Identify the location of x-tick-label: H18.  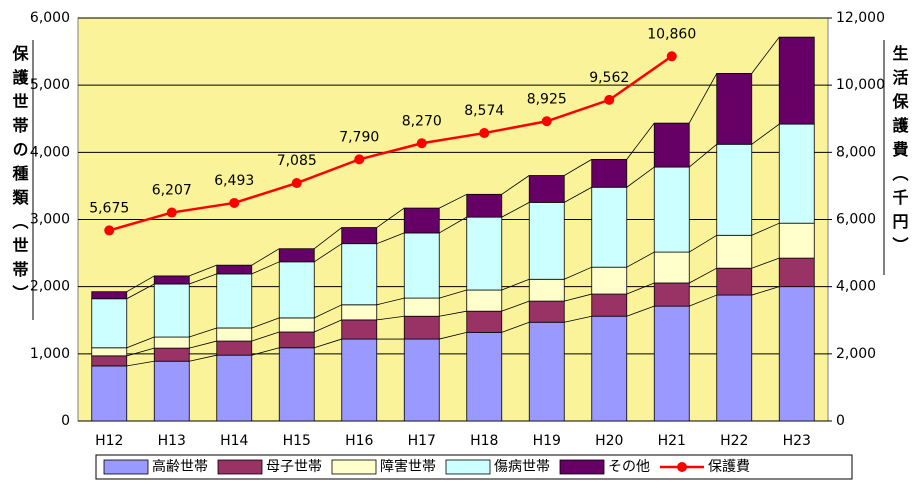
(484, 441).